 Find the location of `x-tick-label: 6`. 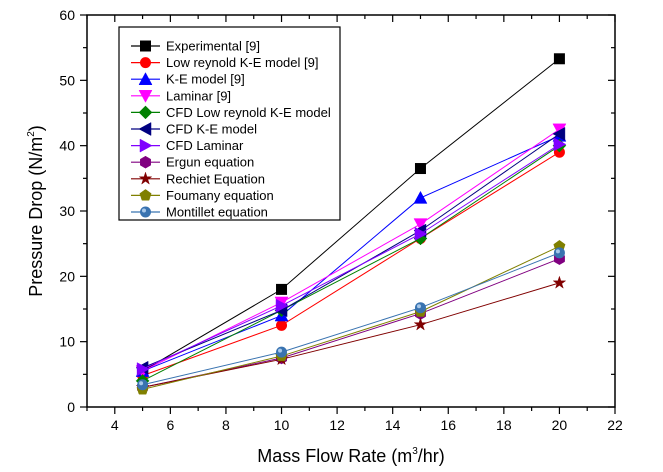

x-tick-label: 6 is located at coordinates (170, 425).